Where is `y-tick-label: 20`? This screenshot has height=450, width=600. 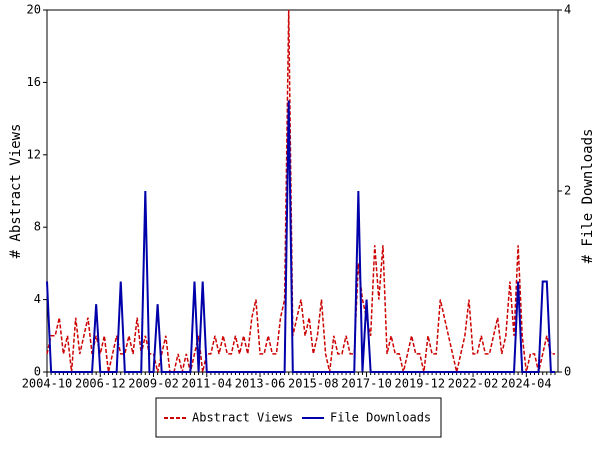
y-tick-label: 20 is located at coordinates (34, 10).